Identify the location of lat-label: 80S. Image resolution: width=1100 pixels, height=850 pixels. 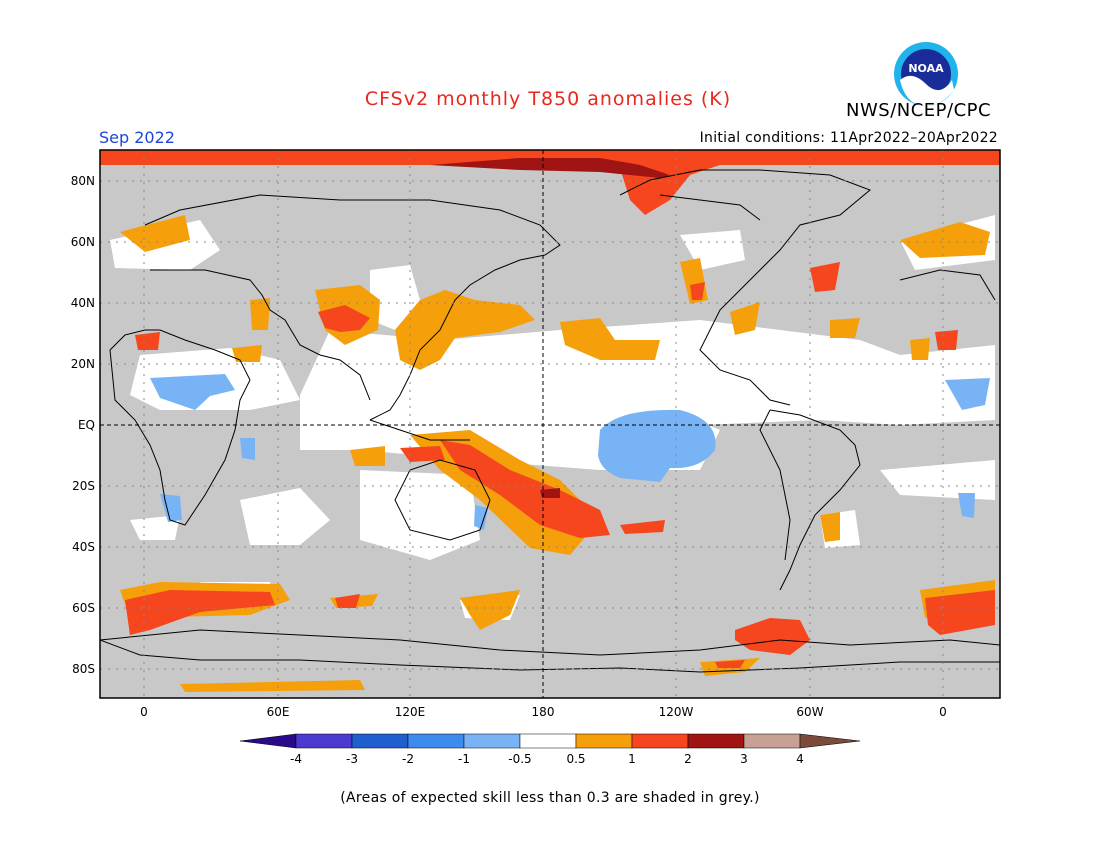
(83, 669).